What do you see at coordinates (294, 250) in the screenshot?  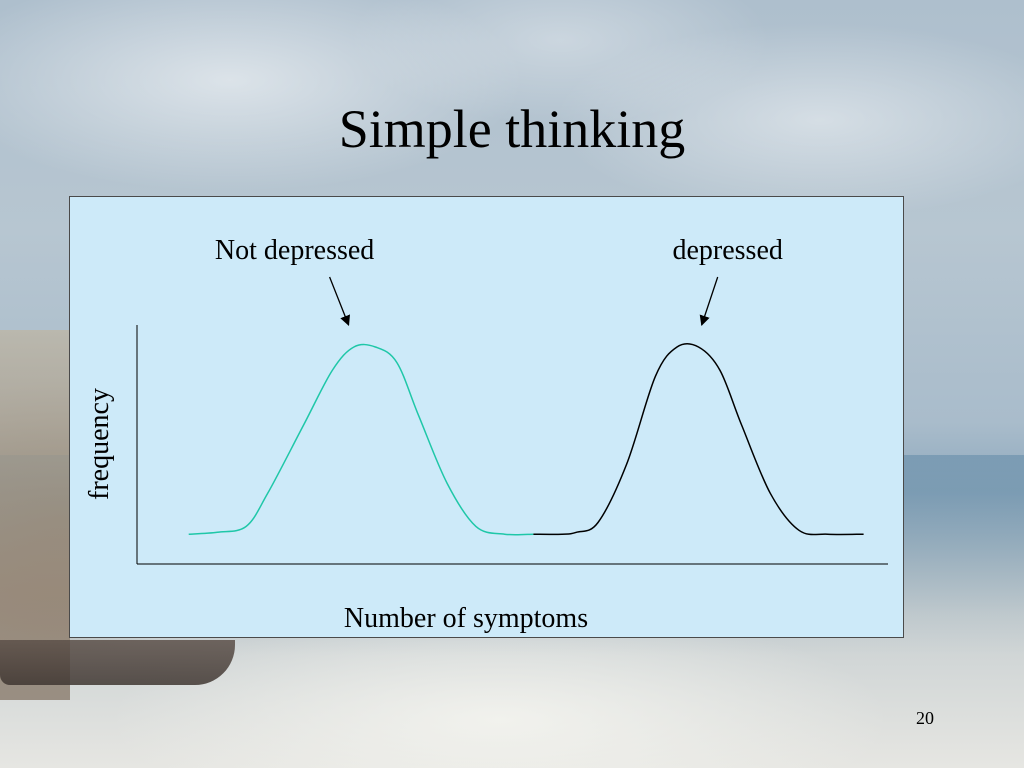 I see `annotation-label-1: Not depressed` at bounding box center [294, 250].